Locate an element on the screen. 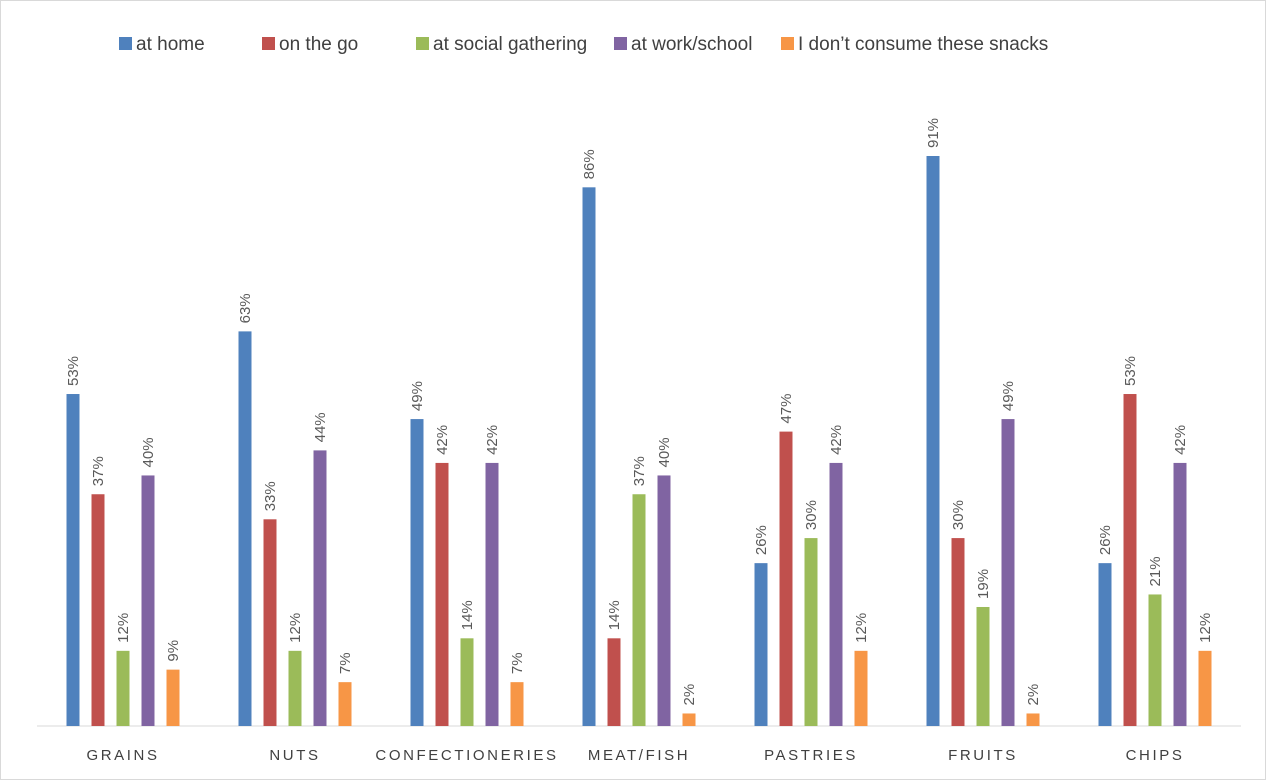  legend-swatch-on-the-go is located at coordinates (268, 43).